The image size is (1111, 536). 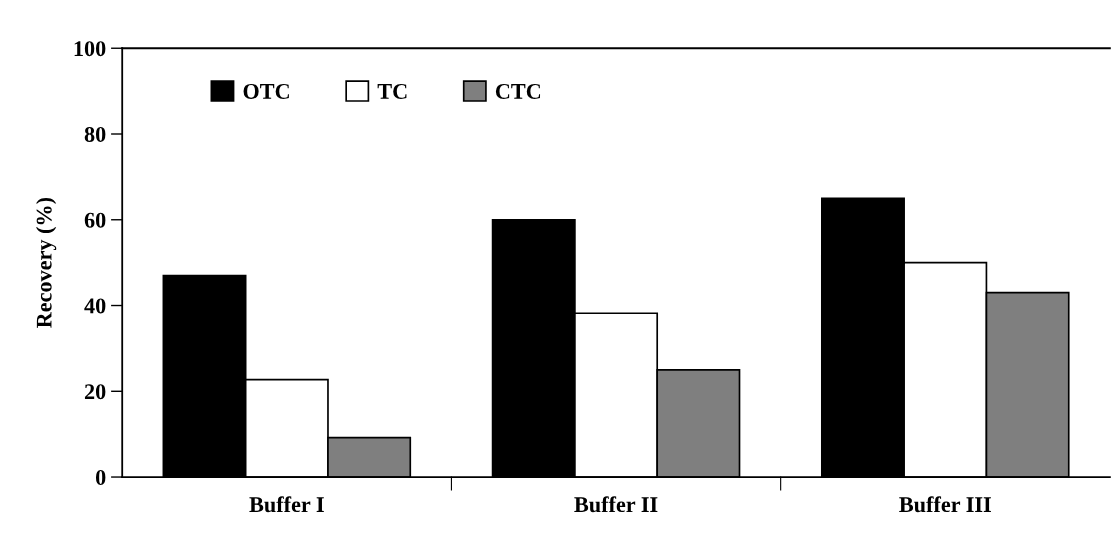 I want to click on x-tick-label: Buffer II, so click(x=616, y=504).